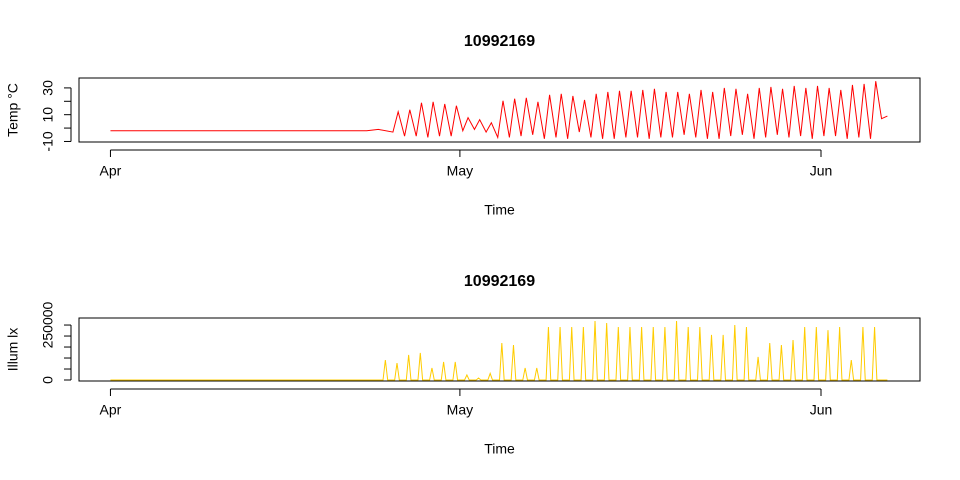  Describe the element at coordinates (48, 380) in the screenshot. I see `y-tick-label: 0` at that location.